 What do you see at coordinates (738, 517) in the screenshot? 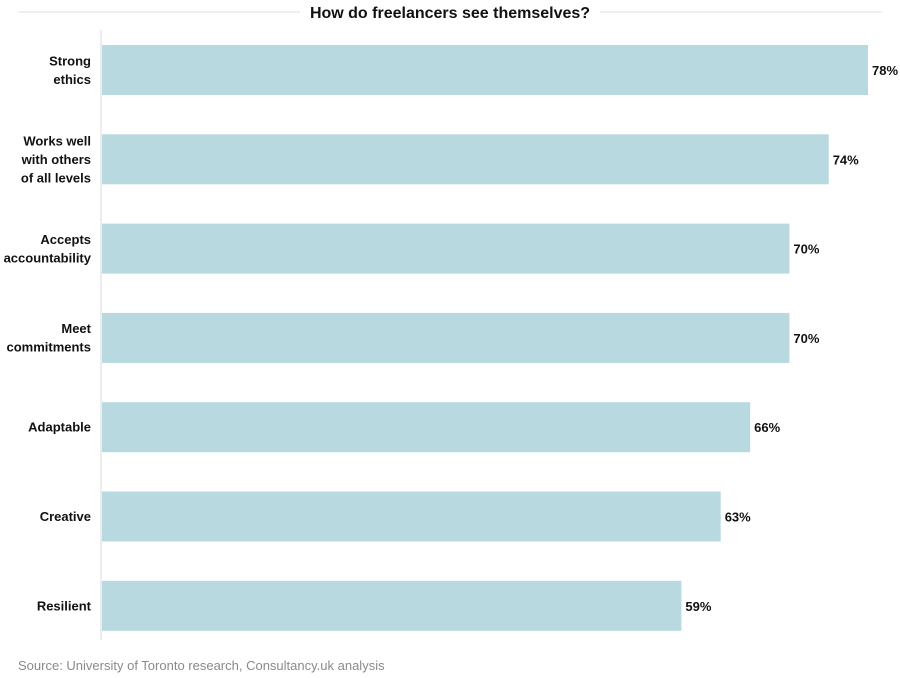
I see `bar-value-label: 63%` at bounding box center [738, 517].